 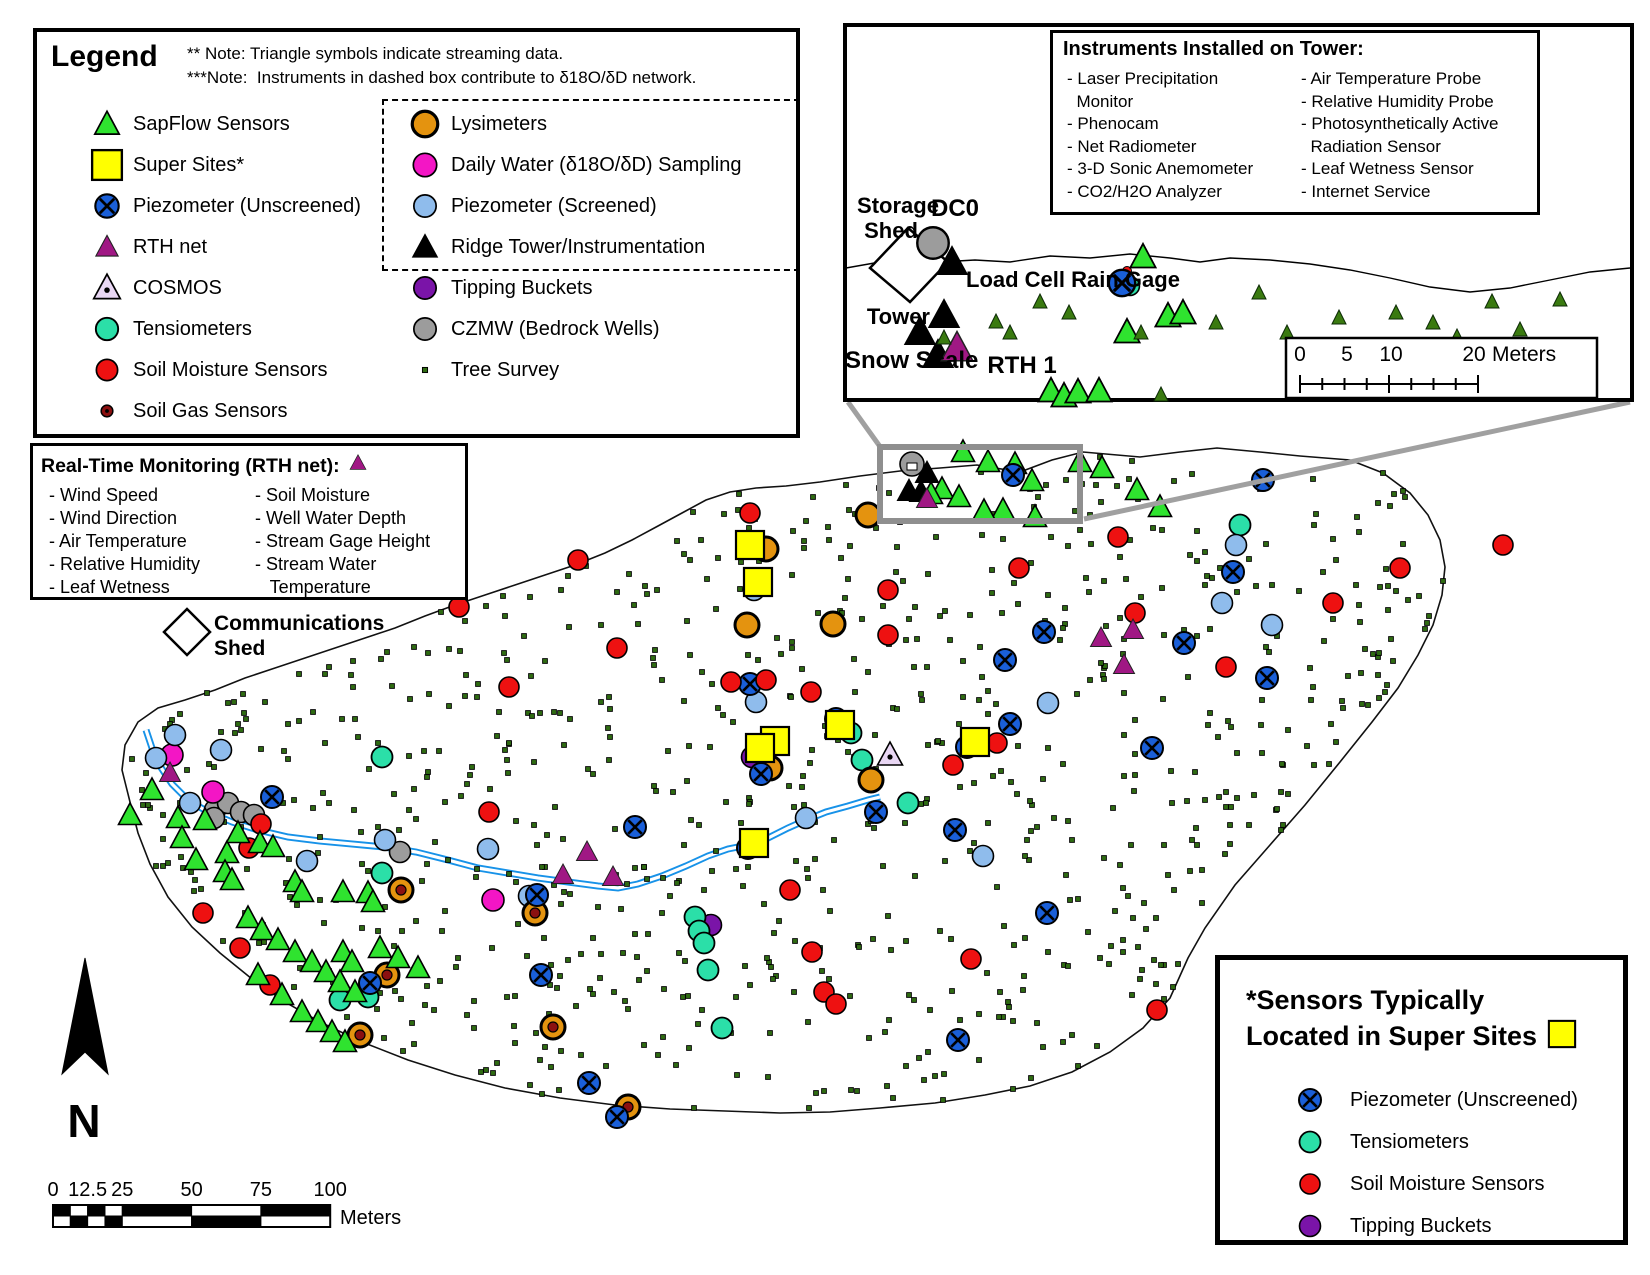 What do you see at coordinates (1524, 354) in the screenshot?
I see `inset-scale-label-Meters: Meters` at bounding box center [1524, 354].